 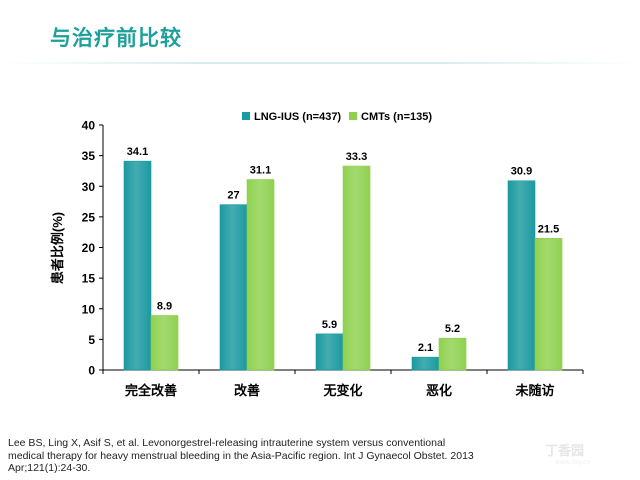 What do you see at coordinates (425, 348) in the screenshot?
I see `data-label: 2.1` at bounding box center [425, 348].